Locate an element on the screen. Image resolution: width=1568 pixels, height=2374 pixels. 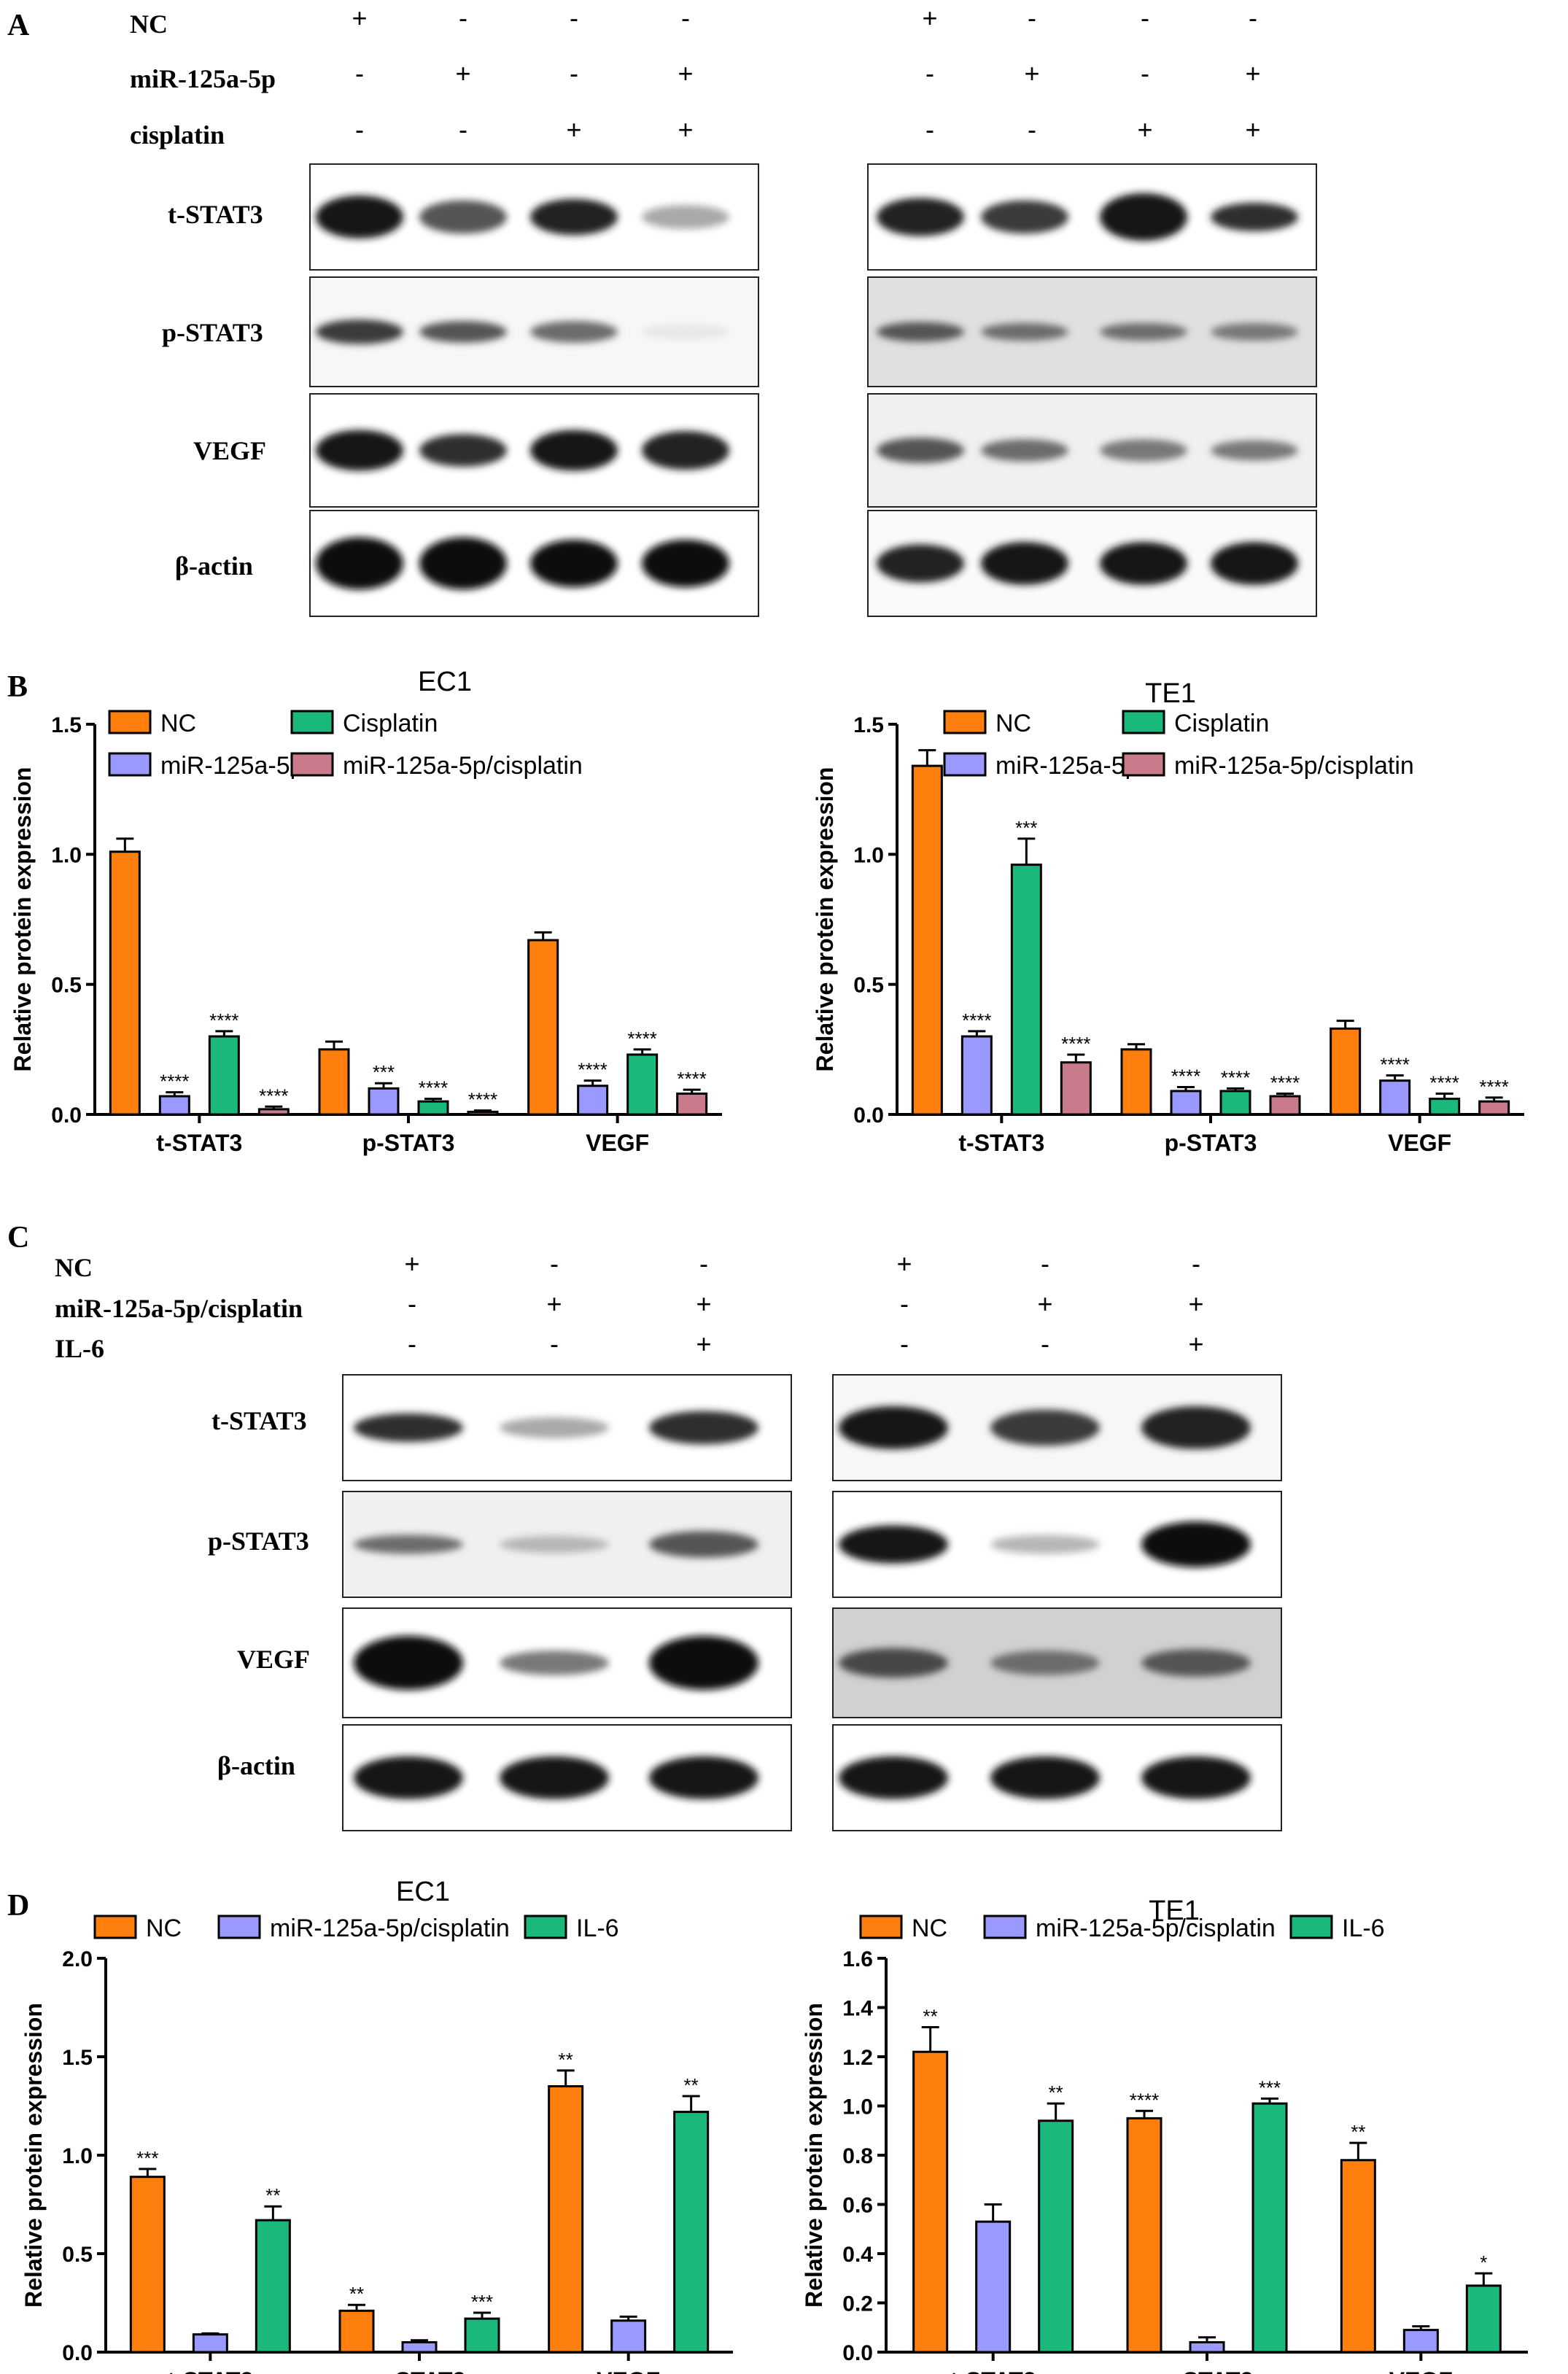
panel-letter-a: A is located at coordinates (18, 26).